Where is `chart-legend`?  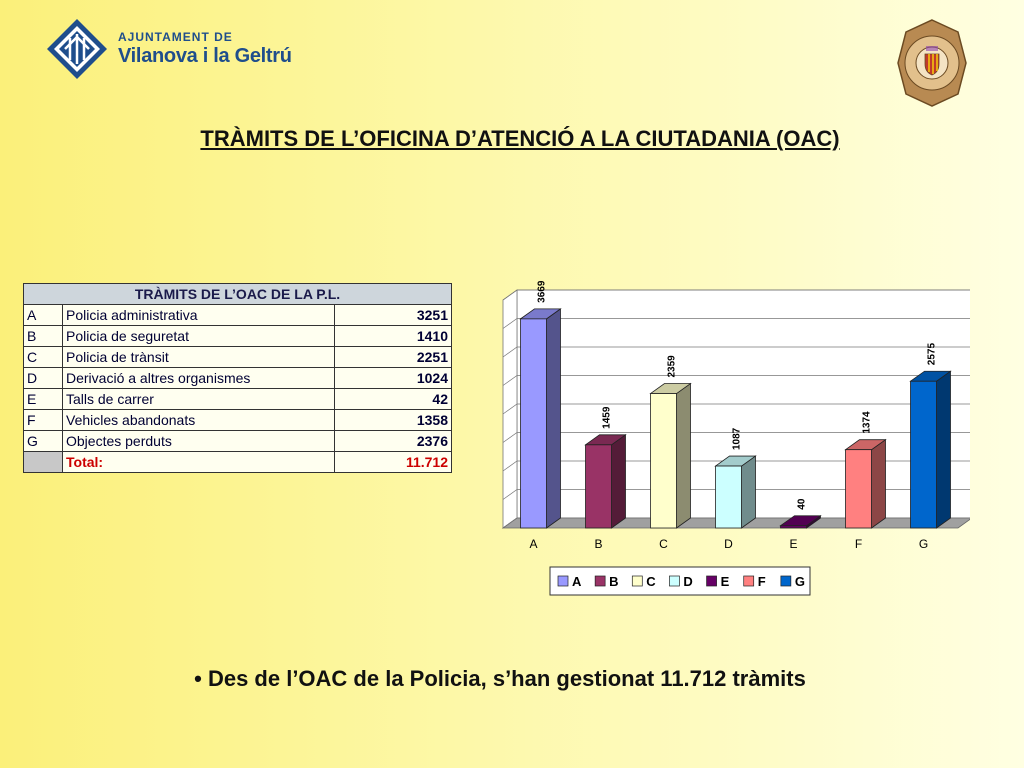
chart-legend is located at coordinates (680, 581).